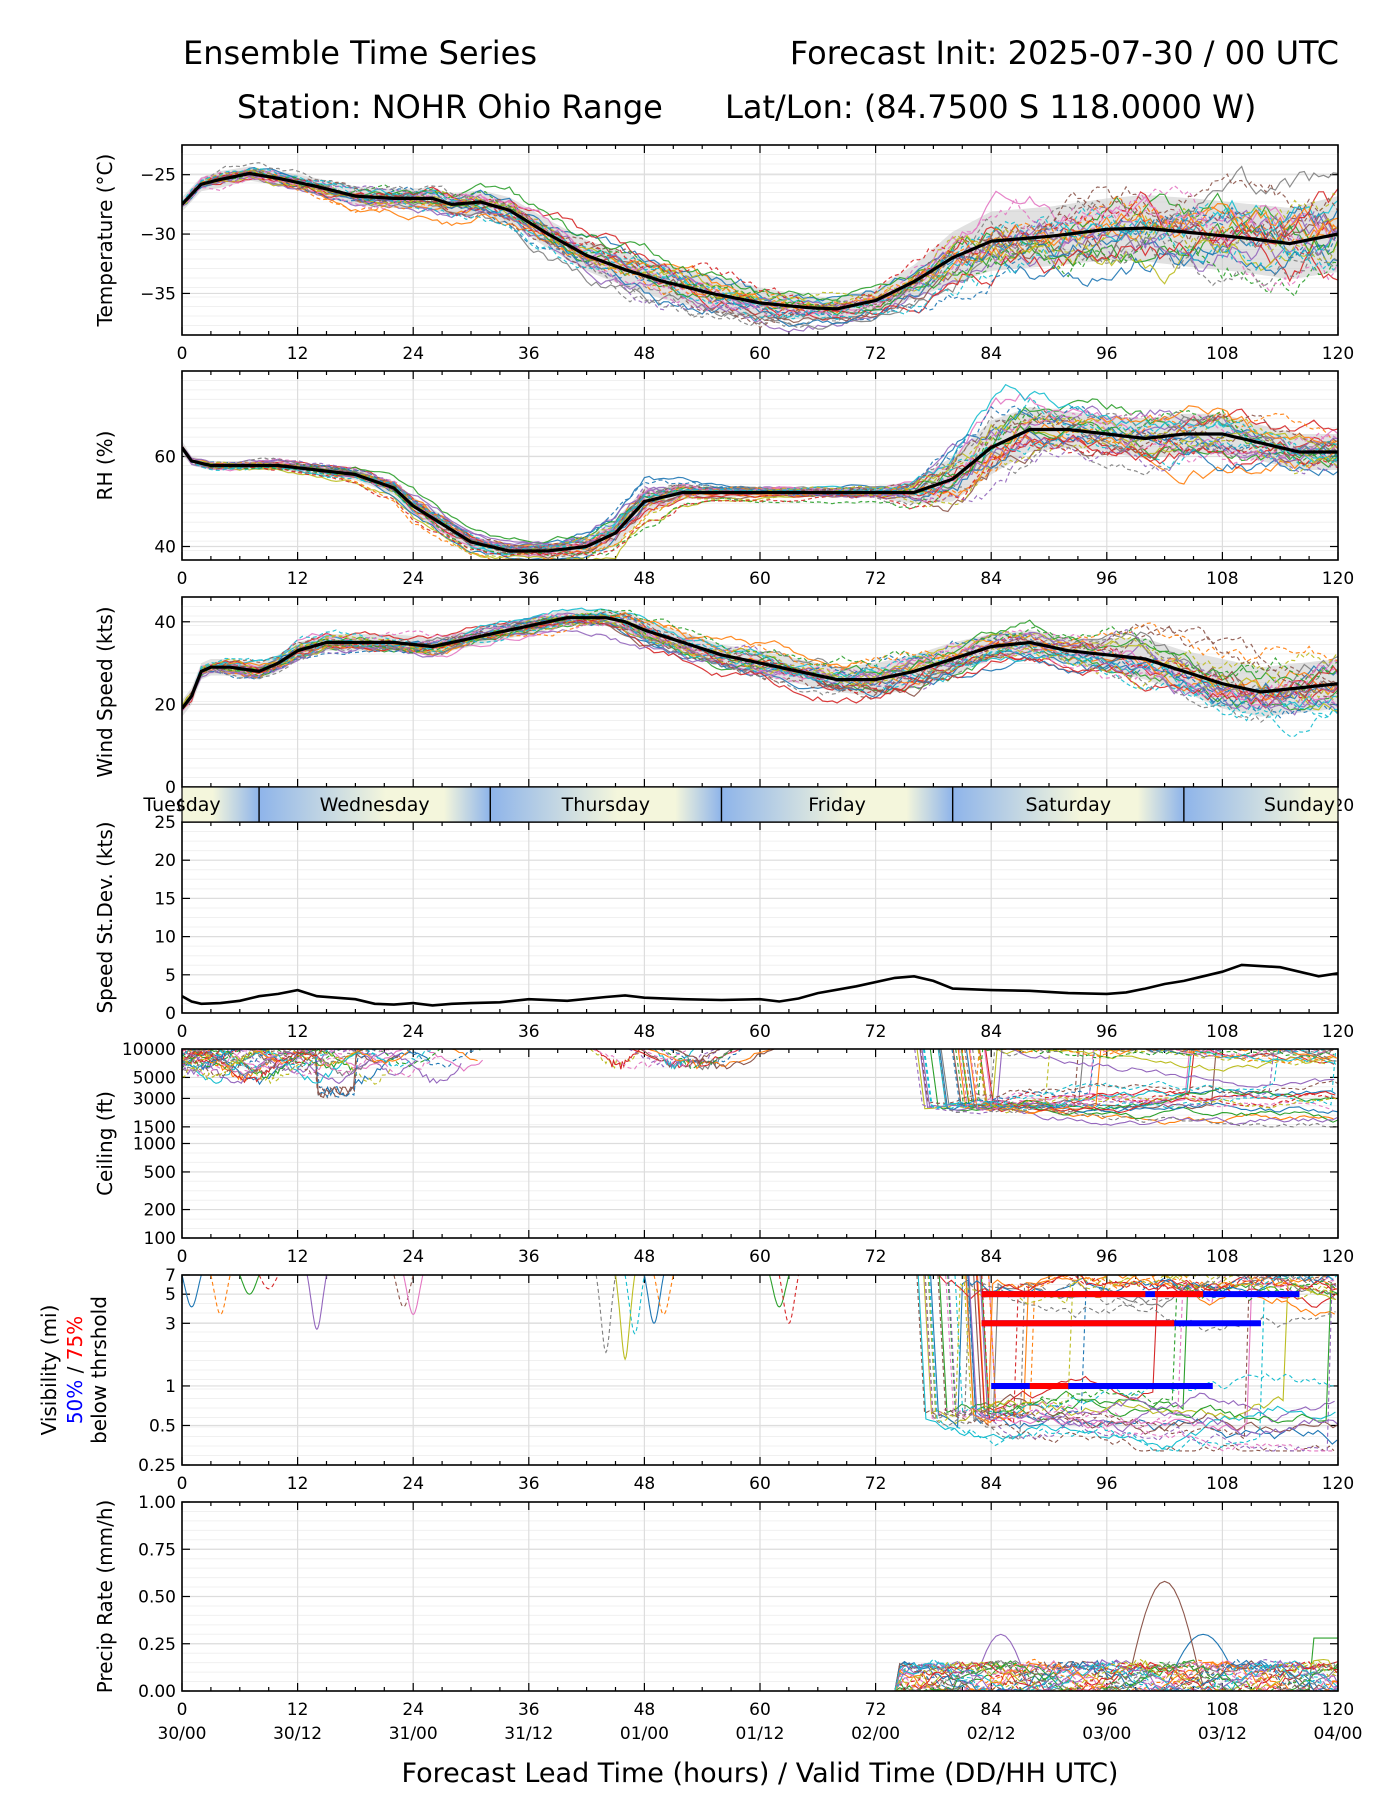 This screenshot has width=1400, height=1800. What do you see at coordinates (360, 53) in the screenshot?
I see `figure-title: Ensemble Time Series` at bounding box center [360, 53].